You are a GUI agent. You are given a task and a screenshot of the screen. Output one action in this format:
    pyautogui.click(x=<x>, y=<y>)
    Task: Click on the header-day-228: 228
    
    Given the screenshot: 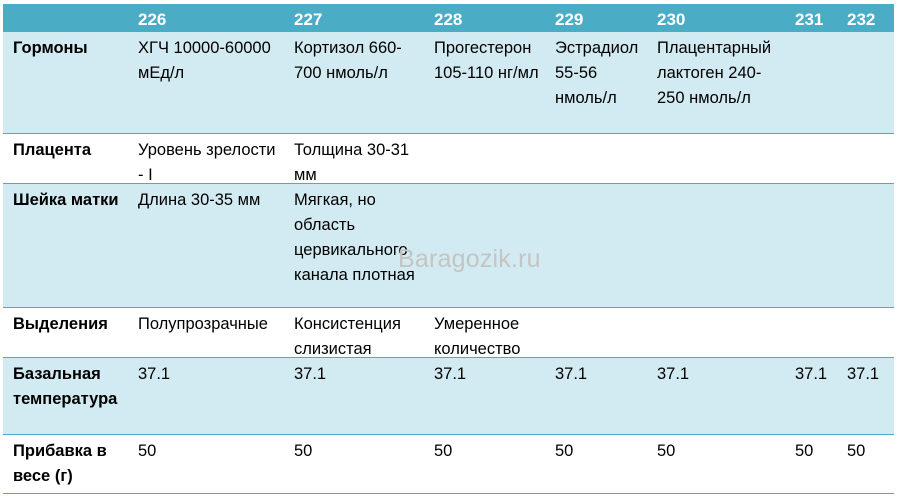 What is the action you would take?
    pyautogui.click(x=484, y=18)
    